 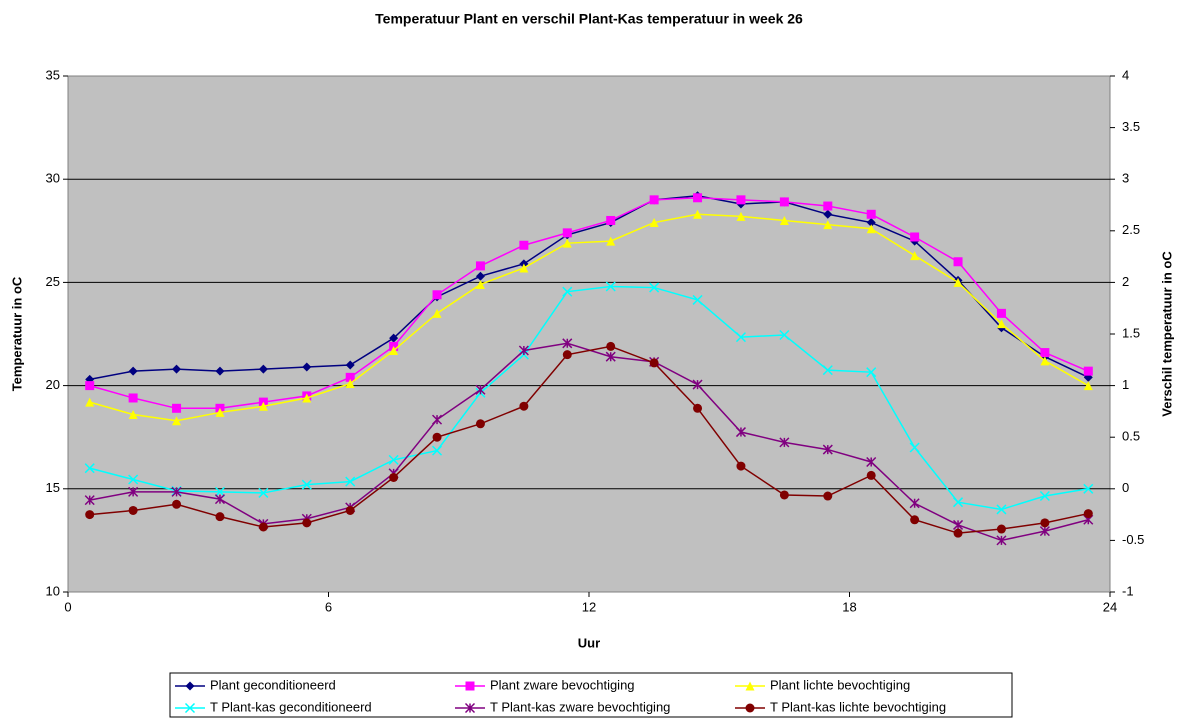 What do you see at coordinates (858, 706) in the screenshot?
I see `legend-label: T Plant-kas lichte bevochtiging` at bounding box center [858, 706].